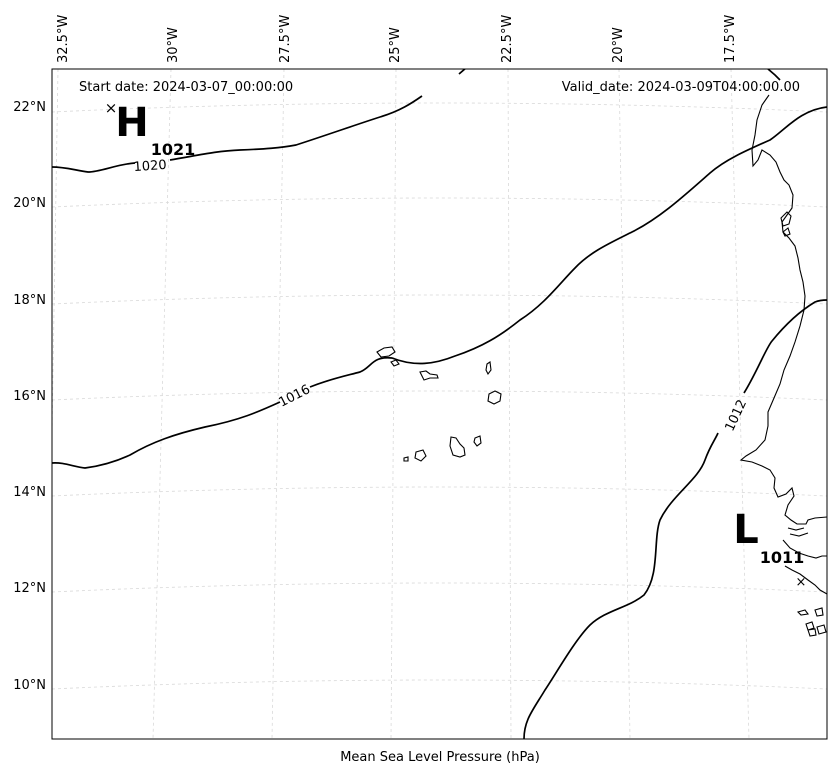 This screenshot has width=837, height=783. Describe the element at coordinates (29, 300) in the screenshot. I see `lat-tick-label: 18°N` at that location.